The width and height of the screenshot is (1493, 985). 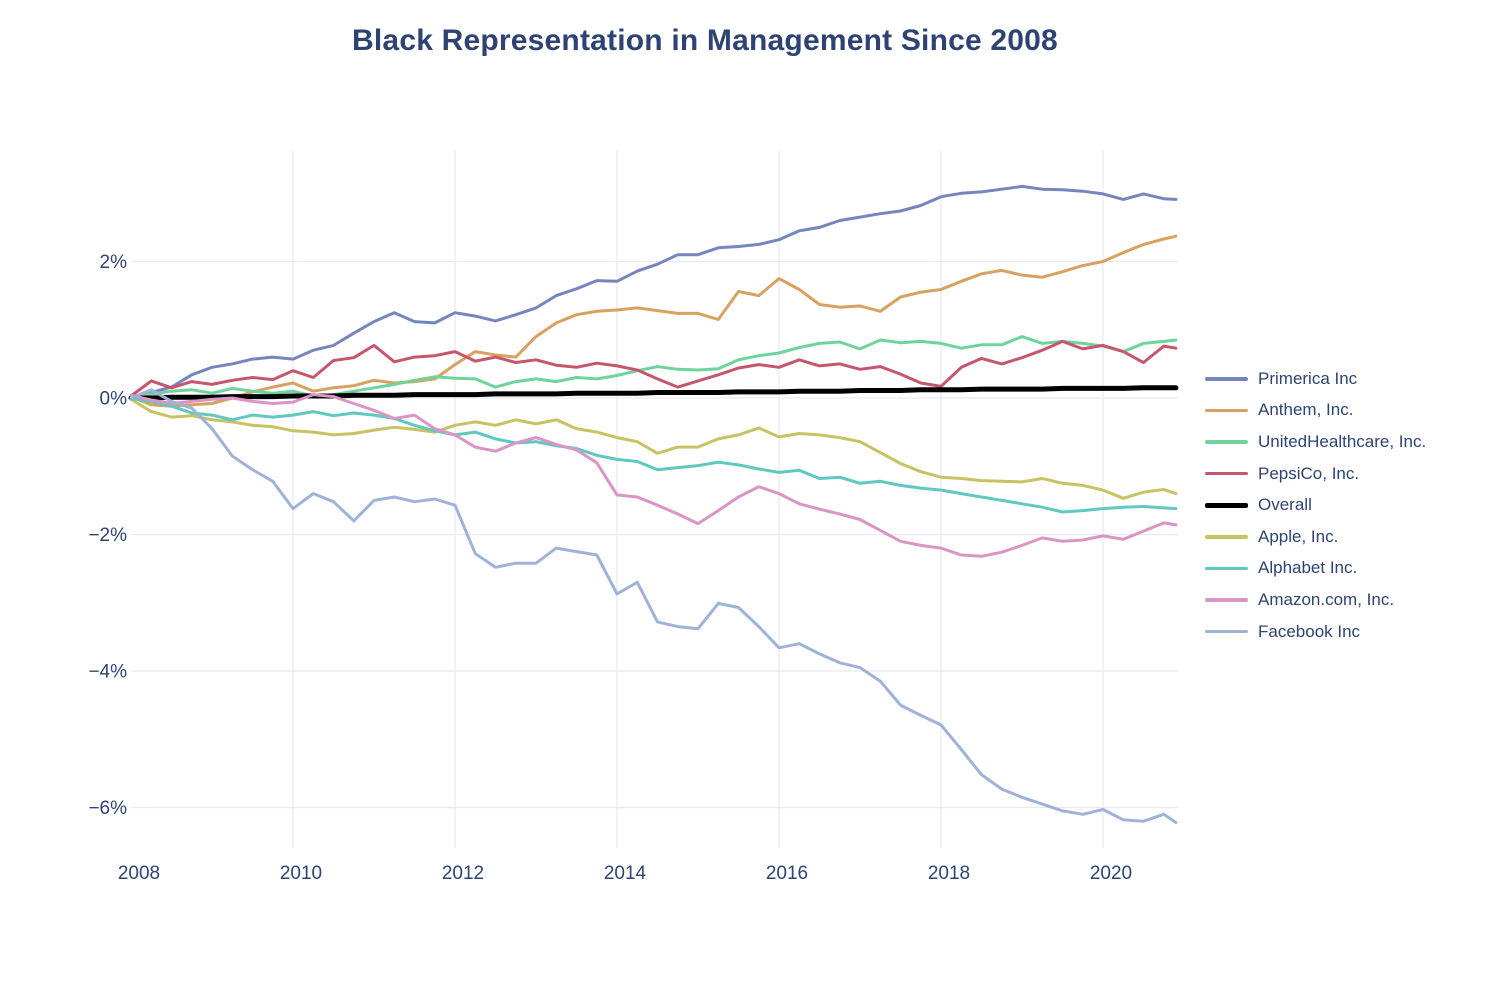 I want to click on legend-label: Amazon.com, Inc., so click(x=1326, y=599).